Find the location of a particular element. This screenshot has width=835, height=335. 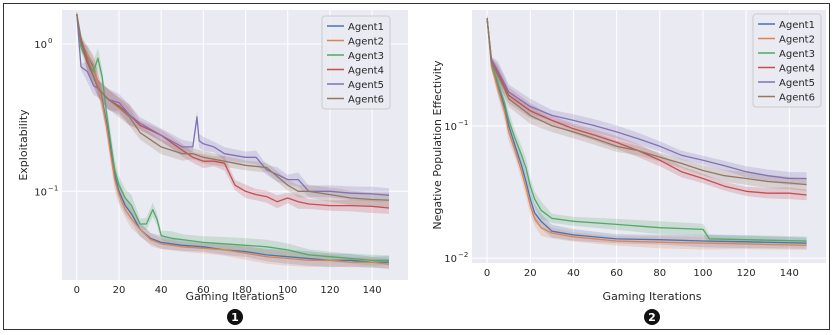

panel-marker: 1 is located at coordinates (235, 317).